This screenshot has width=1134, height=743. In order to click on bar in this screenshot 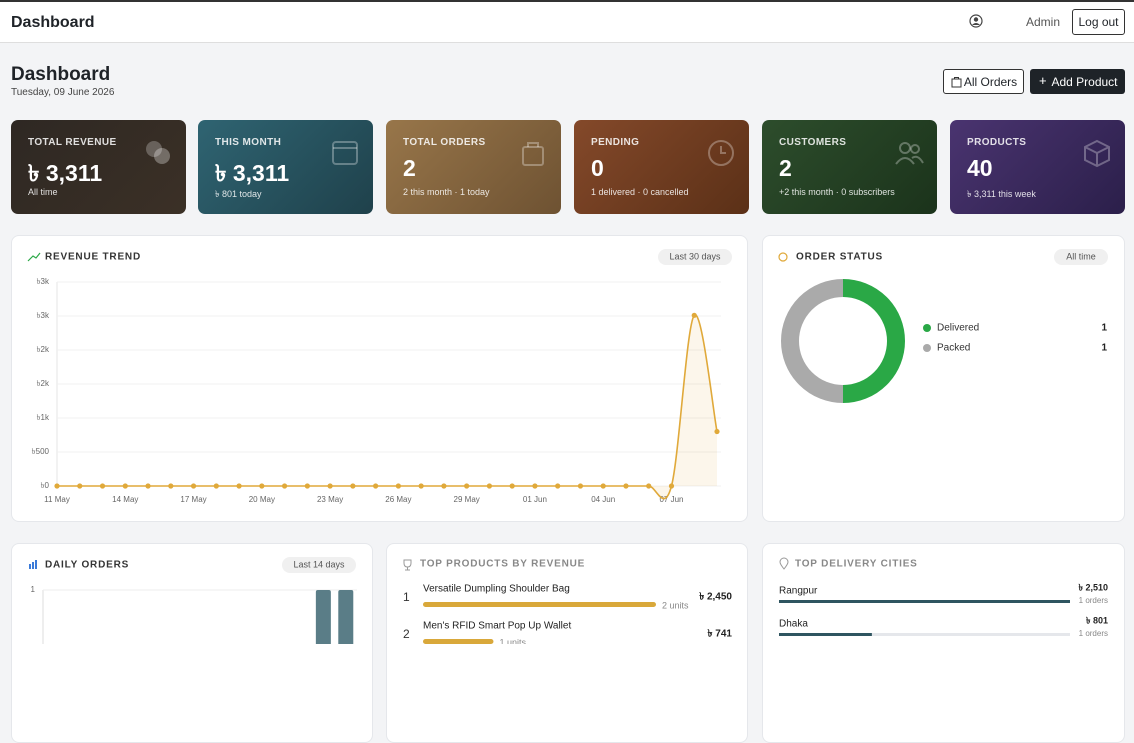, I will do `click(346, 617)`.